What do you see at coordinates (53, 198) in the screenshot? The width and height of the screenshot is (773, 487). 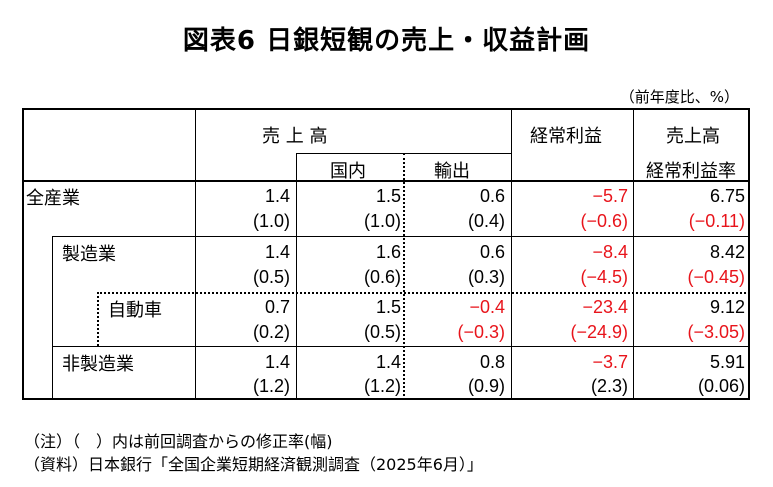 I see `row-label-all-industries: 全産業` at bounding box center [53, 198].